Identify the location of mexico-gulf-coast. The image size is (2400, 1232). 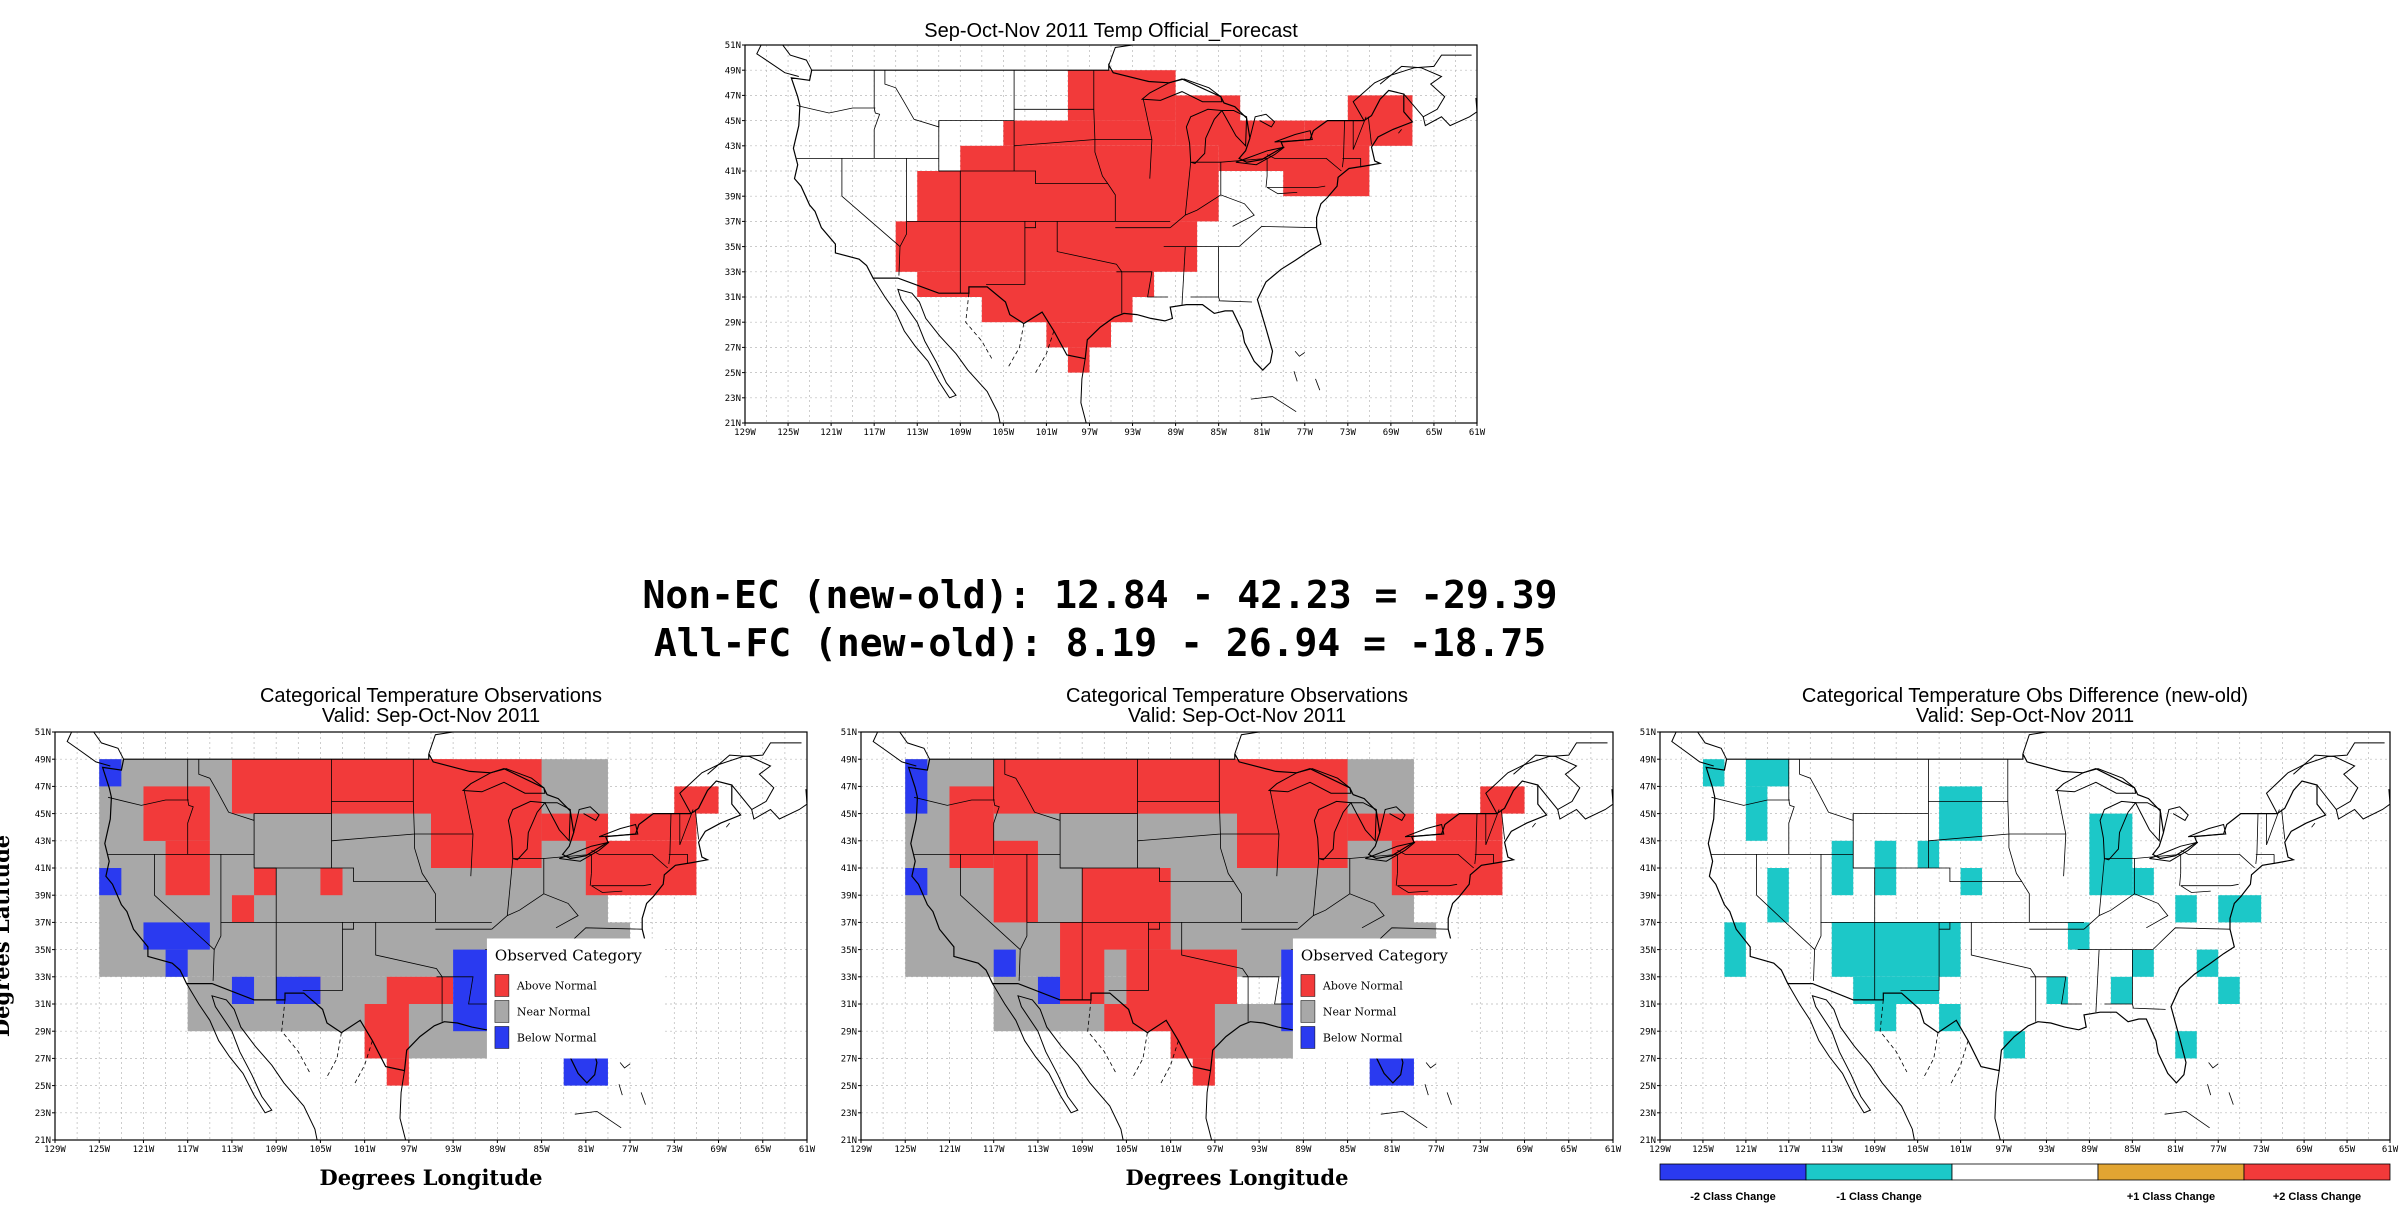
(403, 1105).